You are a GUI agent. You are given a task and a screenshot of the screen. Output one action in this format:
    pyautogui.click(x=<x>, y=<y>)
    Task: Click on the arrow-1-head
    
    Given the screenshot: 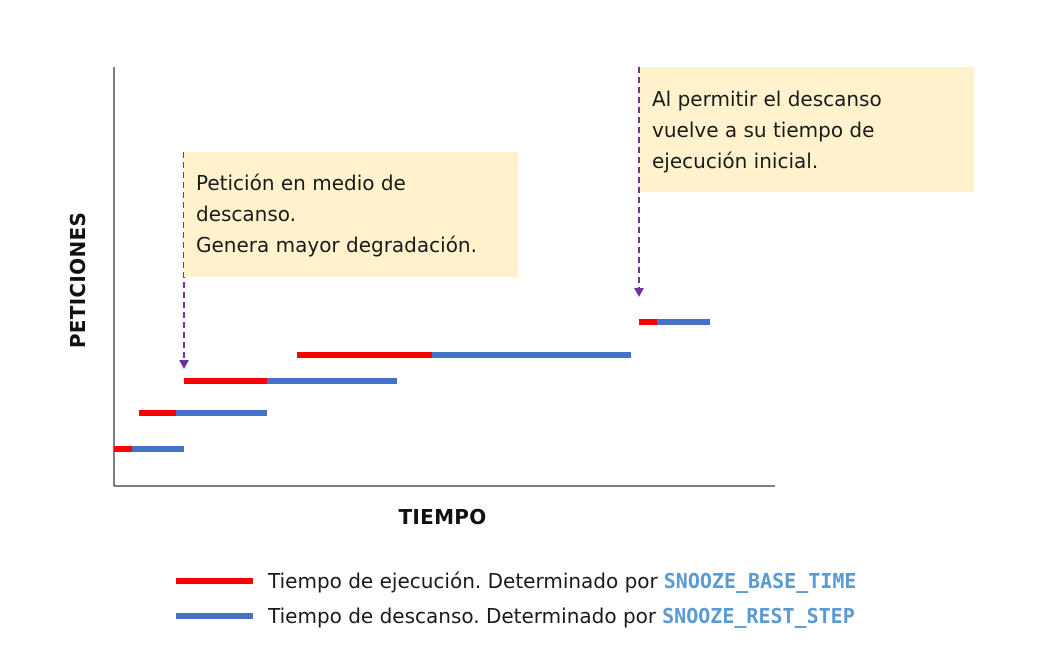 What is the action you would take?
    pyautogui.click(x=184, y=364)
    